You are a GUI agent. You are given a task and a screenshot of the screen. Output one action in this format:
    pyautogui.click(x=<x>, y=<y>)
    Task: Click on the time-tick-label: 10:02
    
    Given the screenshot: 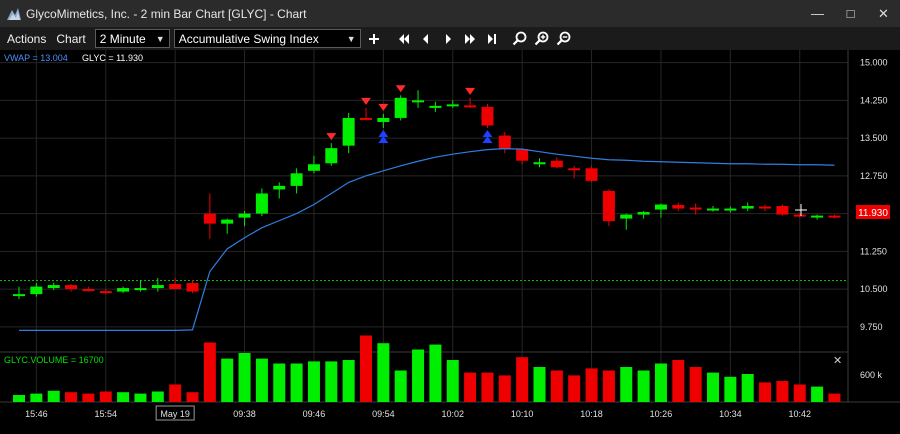 What is the action you would take?
    pyautogui.click(x=452, y=414)
    